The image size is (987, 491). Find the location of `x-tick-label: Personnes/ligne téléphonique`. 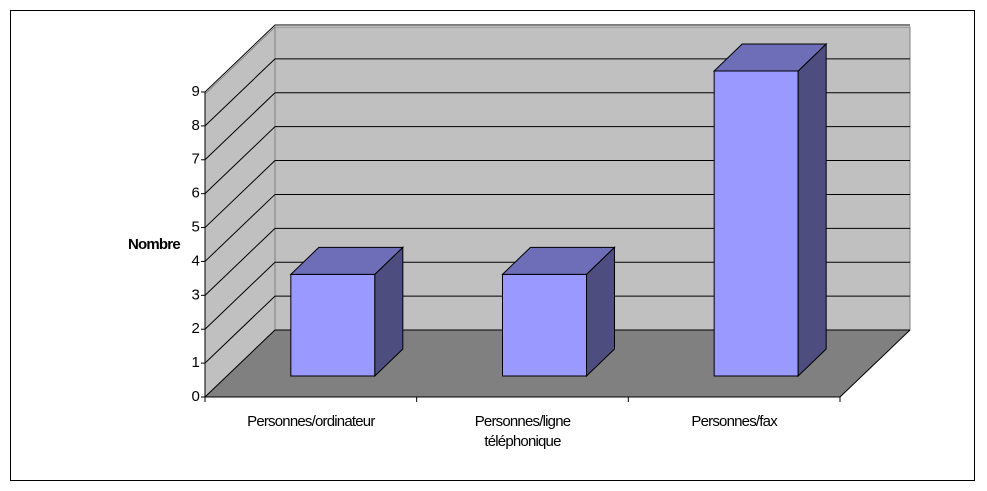

x-tick-label: Personnes/ligne téléphonique is located at coordinates (522, 431).